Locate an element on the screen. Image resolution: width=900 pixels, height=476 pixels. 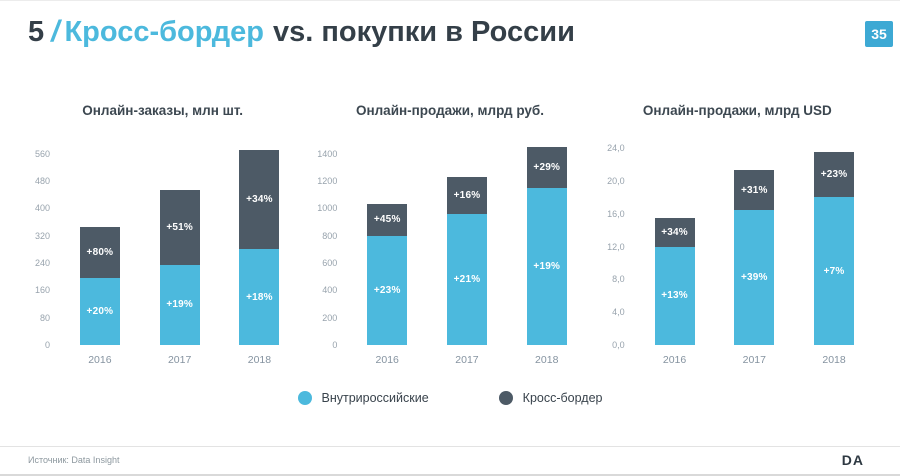
segment-label: +16% is located at coordinates (467, 195).